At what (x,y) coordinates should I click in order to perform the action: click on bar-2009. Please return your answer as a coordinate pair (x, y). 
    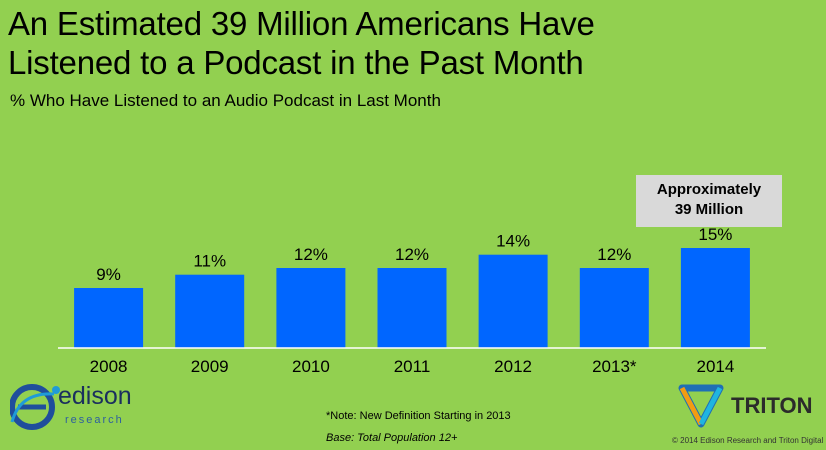
    Looking at the image, I should click on (210, 311).